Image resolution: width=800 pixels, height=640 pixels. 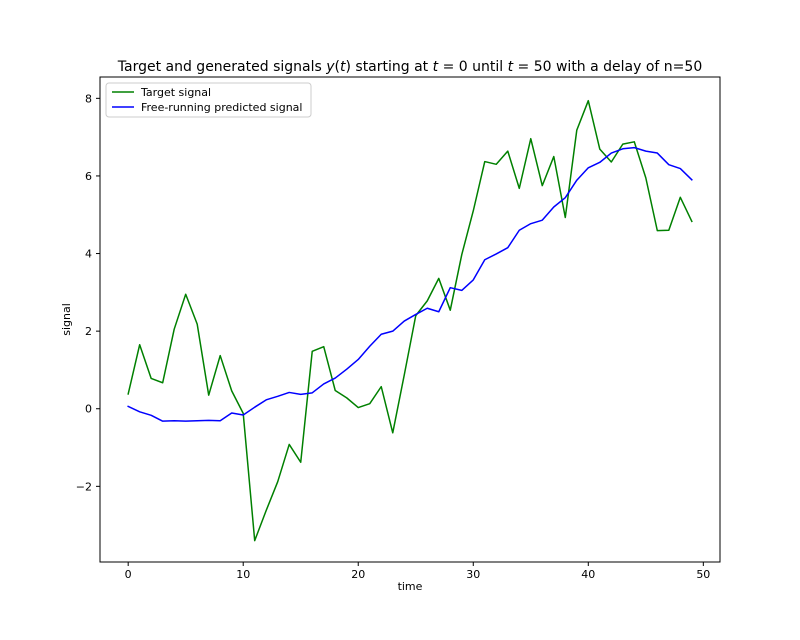 I want to click on legend-frame, so click(x=208, y=100).